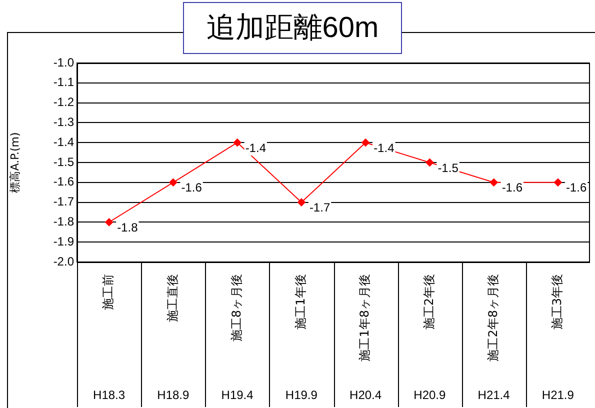 Image resolution: width=595 pixels, height=408 pixels. I want to click on category-label: 施工2年後 H20.9, so click(430, 338).